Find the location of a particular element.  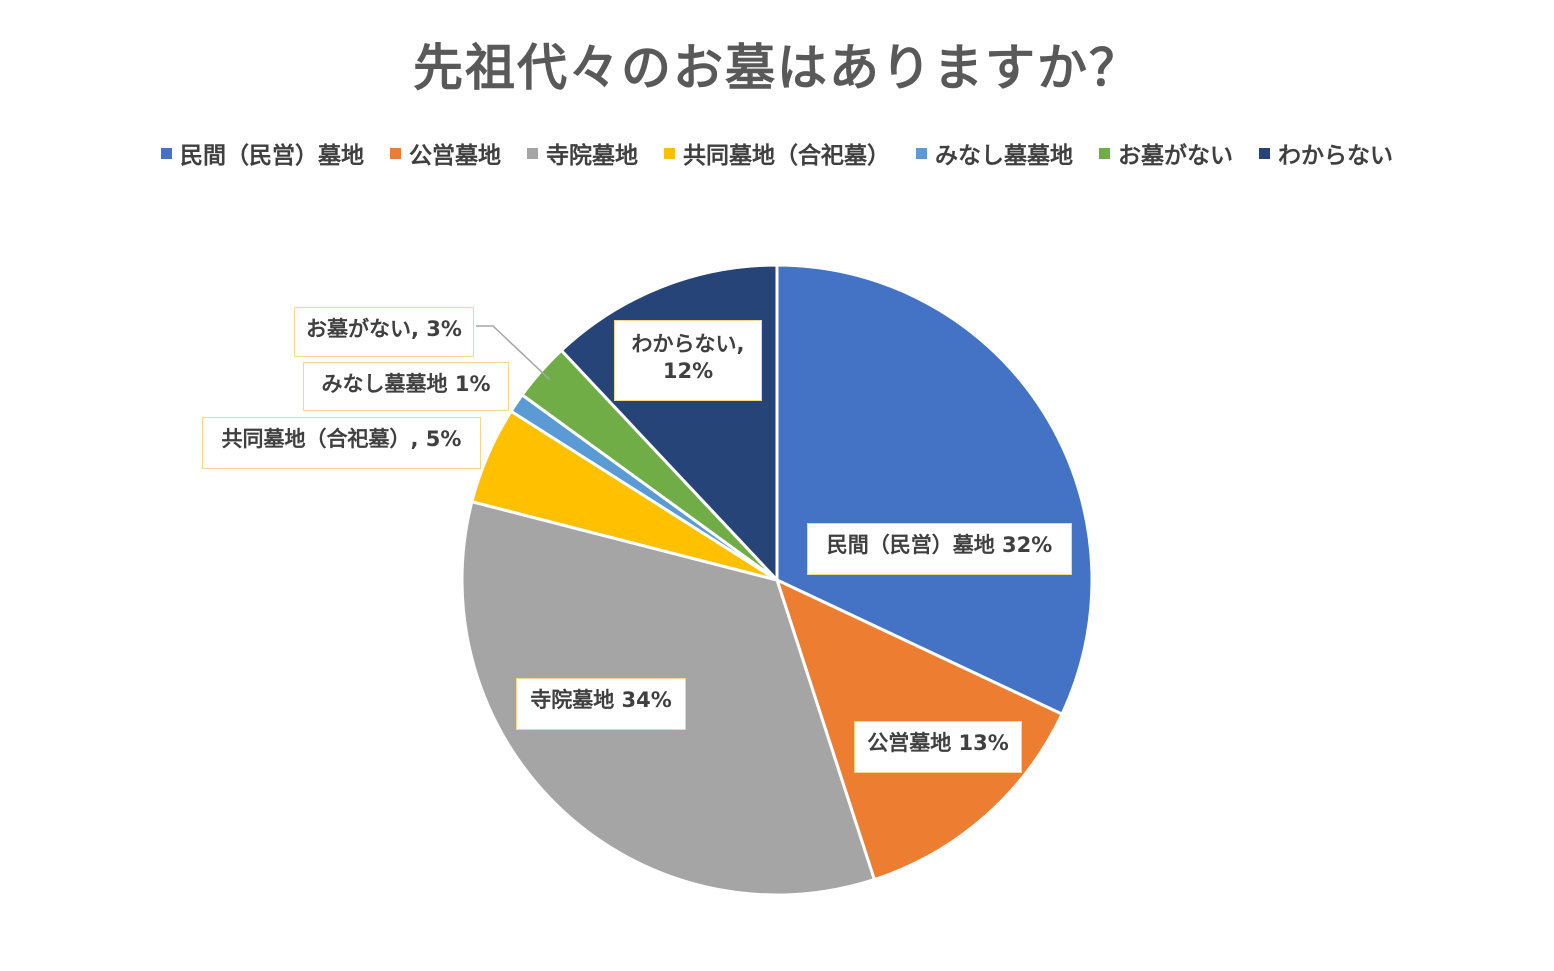

legend-label: みなし墓墓地 is located at coordinates (1004, 156).